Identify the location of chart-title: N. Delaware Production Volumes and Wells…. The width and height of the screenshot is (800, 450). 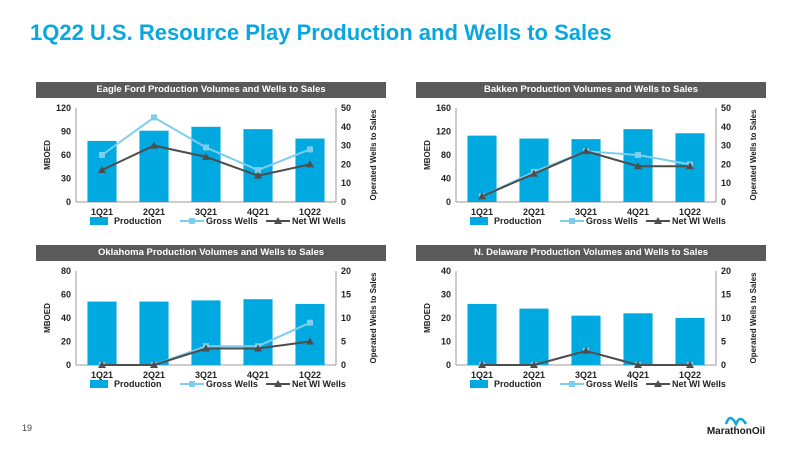
(591, 253).